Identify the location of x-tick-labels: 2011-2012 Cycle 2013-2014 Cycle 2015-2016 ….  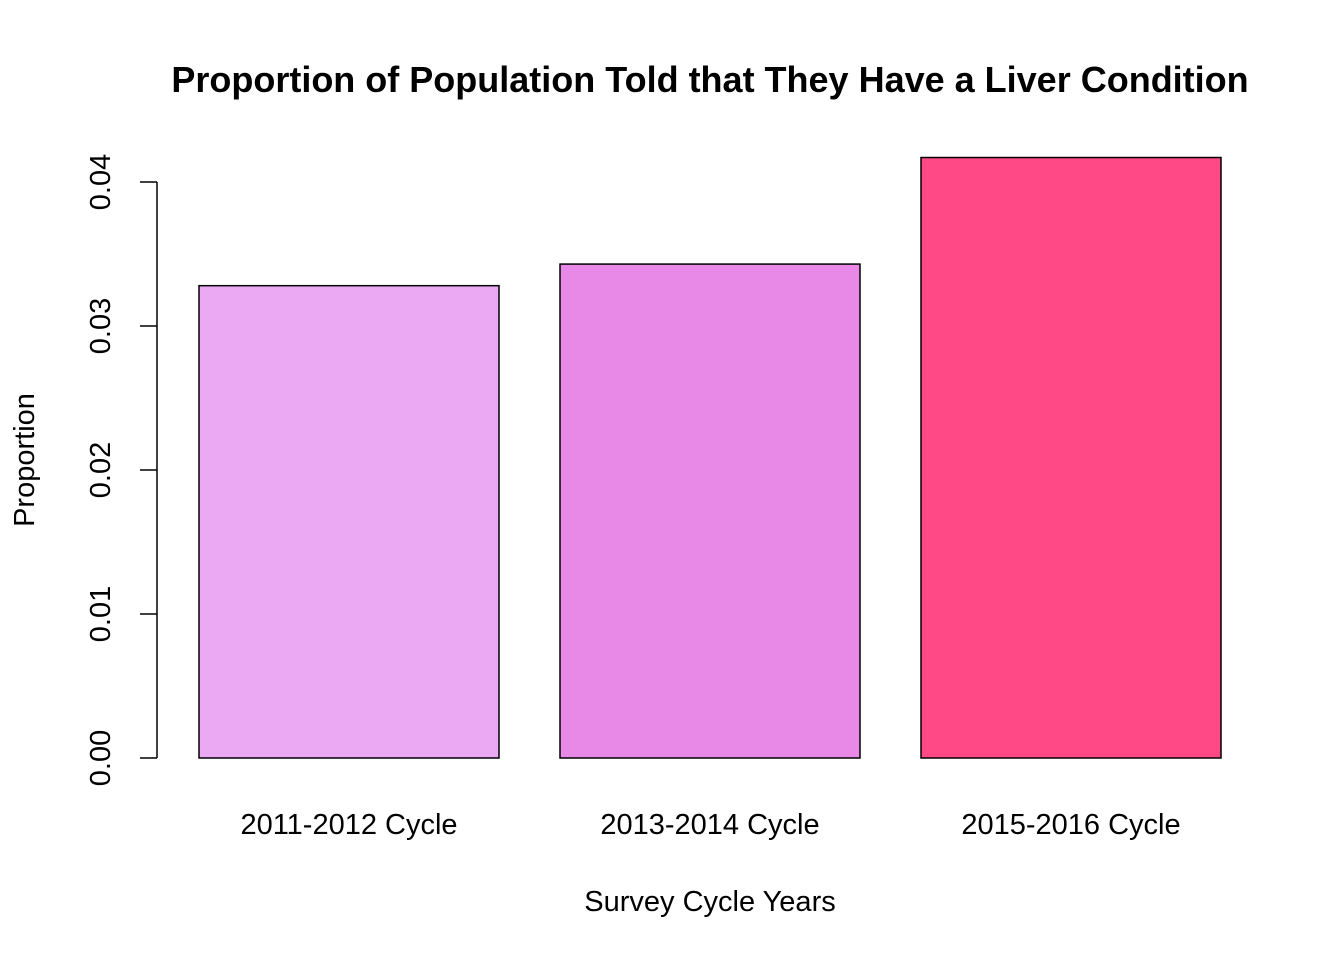
(710, 825).